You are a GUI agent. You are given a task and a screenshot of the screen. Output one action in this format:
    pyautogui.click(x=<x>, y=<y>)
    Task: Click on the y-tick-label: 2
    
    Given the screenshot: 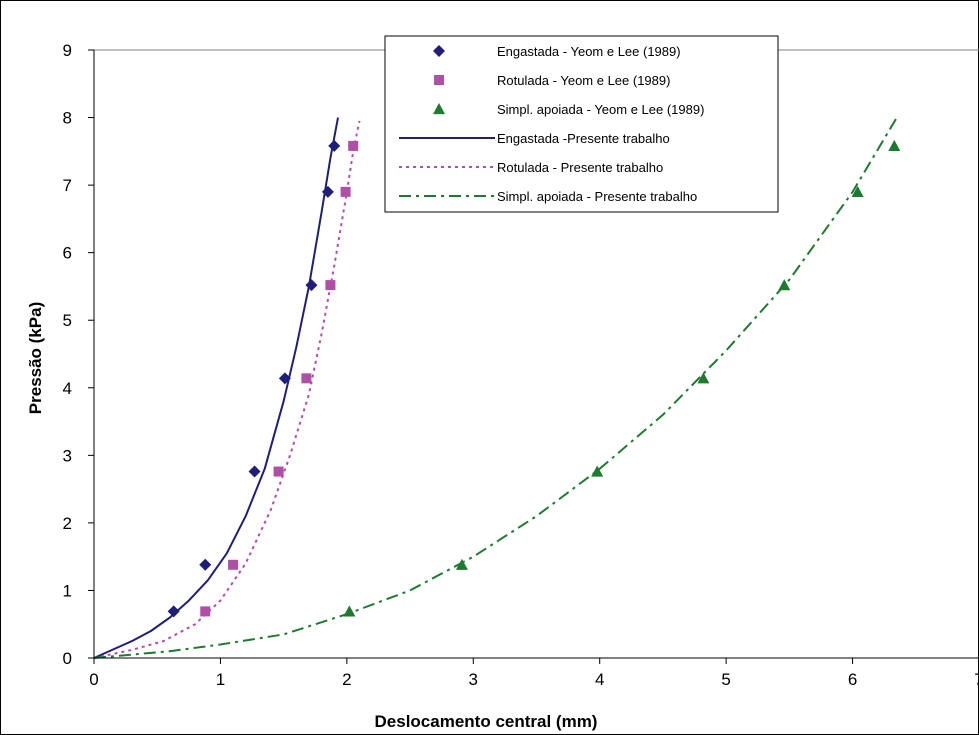 What is the action you would take?
    pyautogui.click(x=67, y=523)
    